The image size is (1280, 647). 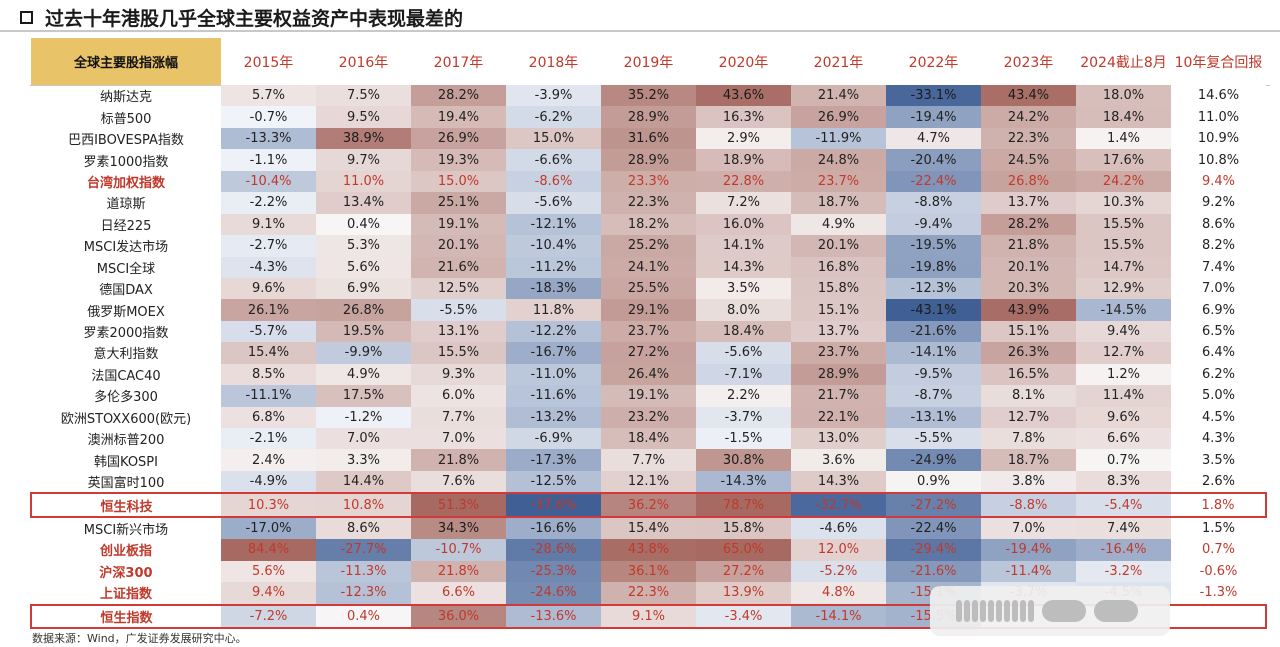 What do you see at coordinates (743, 62) in the screenshot?
I see `column-header: 2020年` at bounding box center [743, 62].